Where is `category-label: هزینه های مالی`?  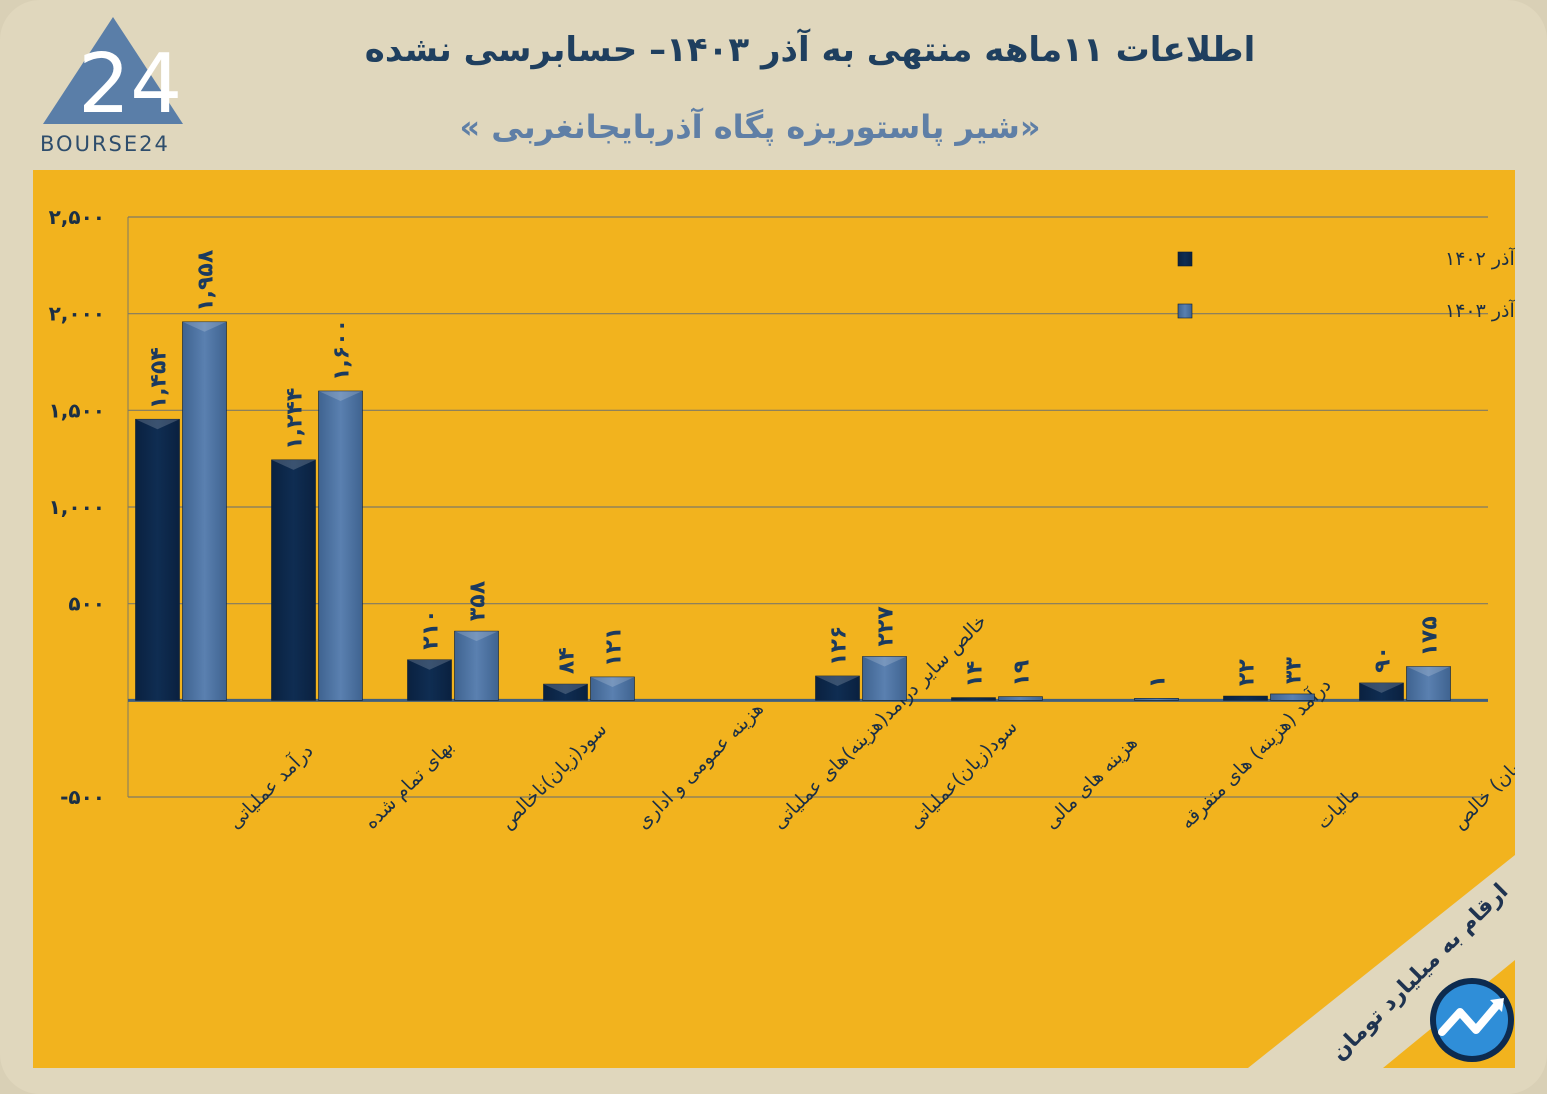 category-label: هزینه های مالی is located at coordinates (1091, 783).